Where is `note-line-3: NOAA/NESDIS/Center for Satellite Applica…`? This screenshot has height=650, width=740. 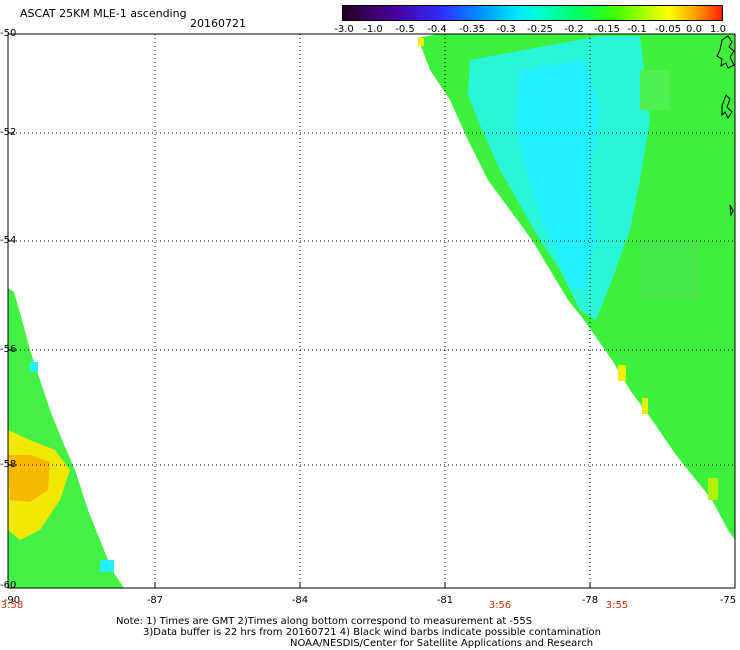
note-line-3: NOAA/NESDIS/Center for Satellite Applica… is located at coordinates (442, 643).